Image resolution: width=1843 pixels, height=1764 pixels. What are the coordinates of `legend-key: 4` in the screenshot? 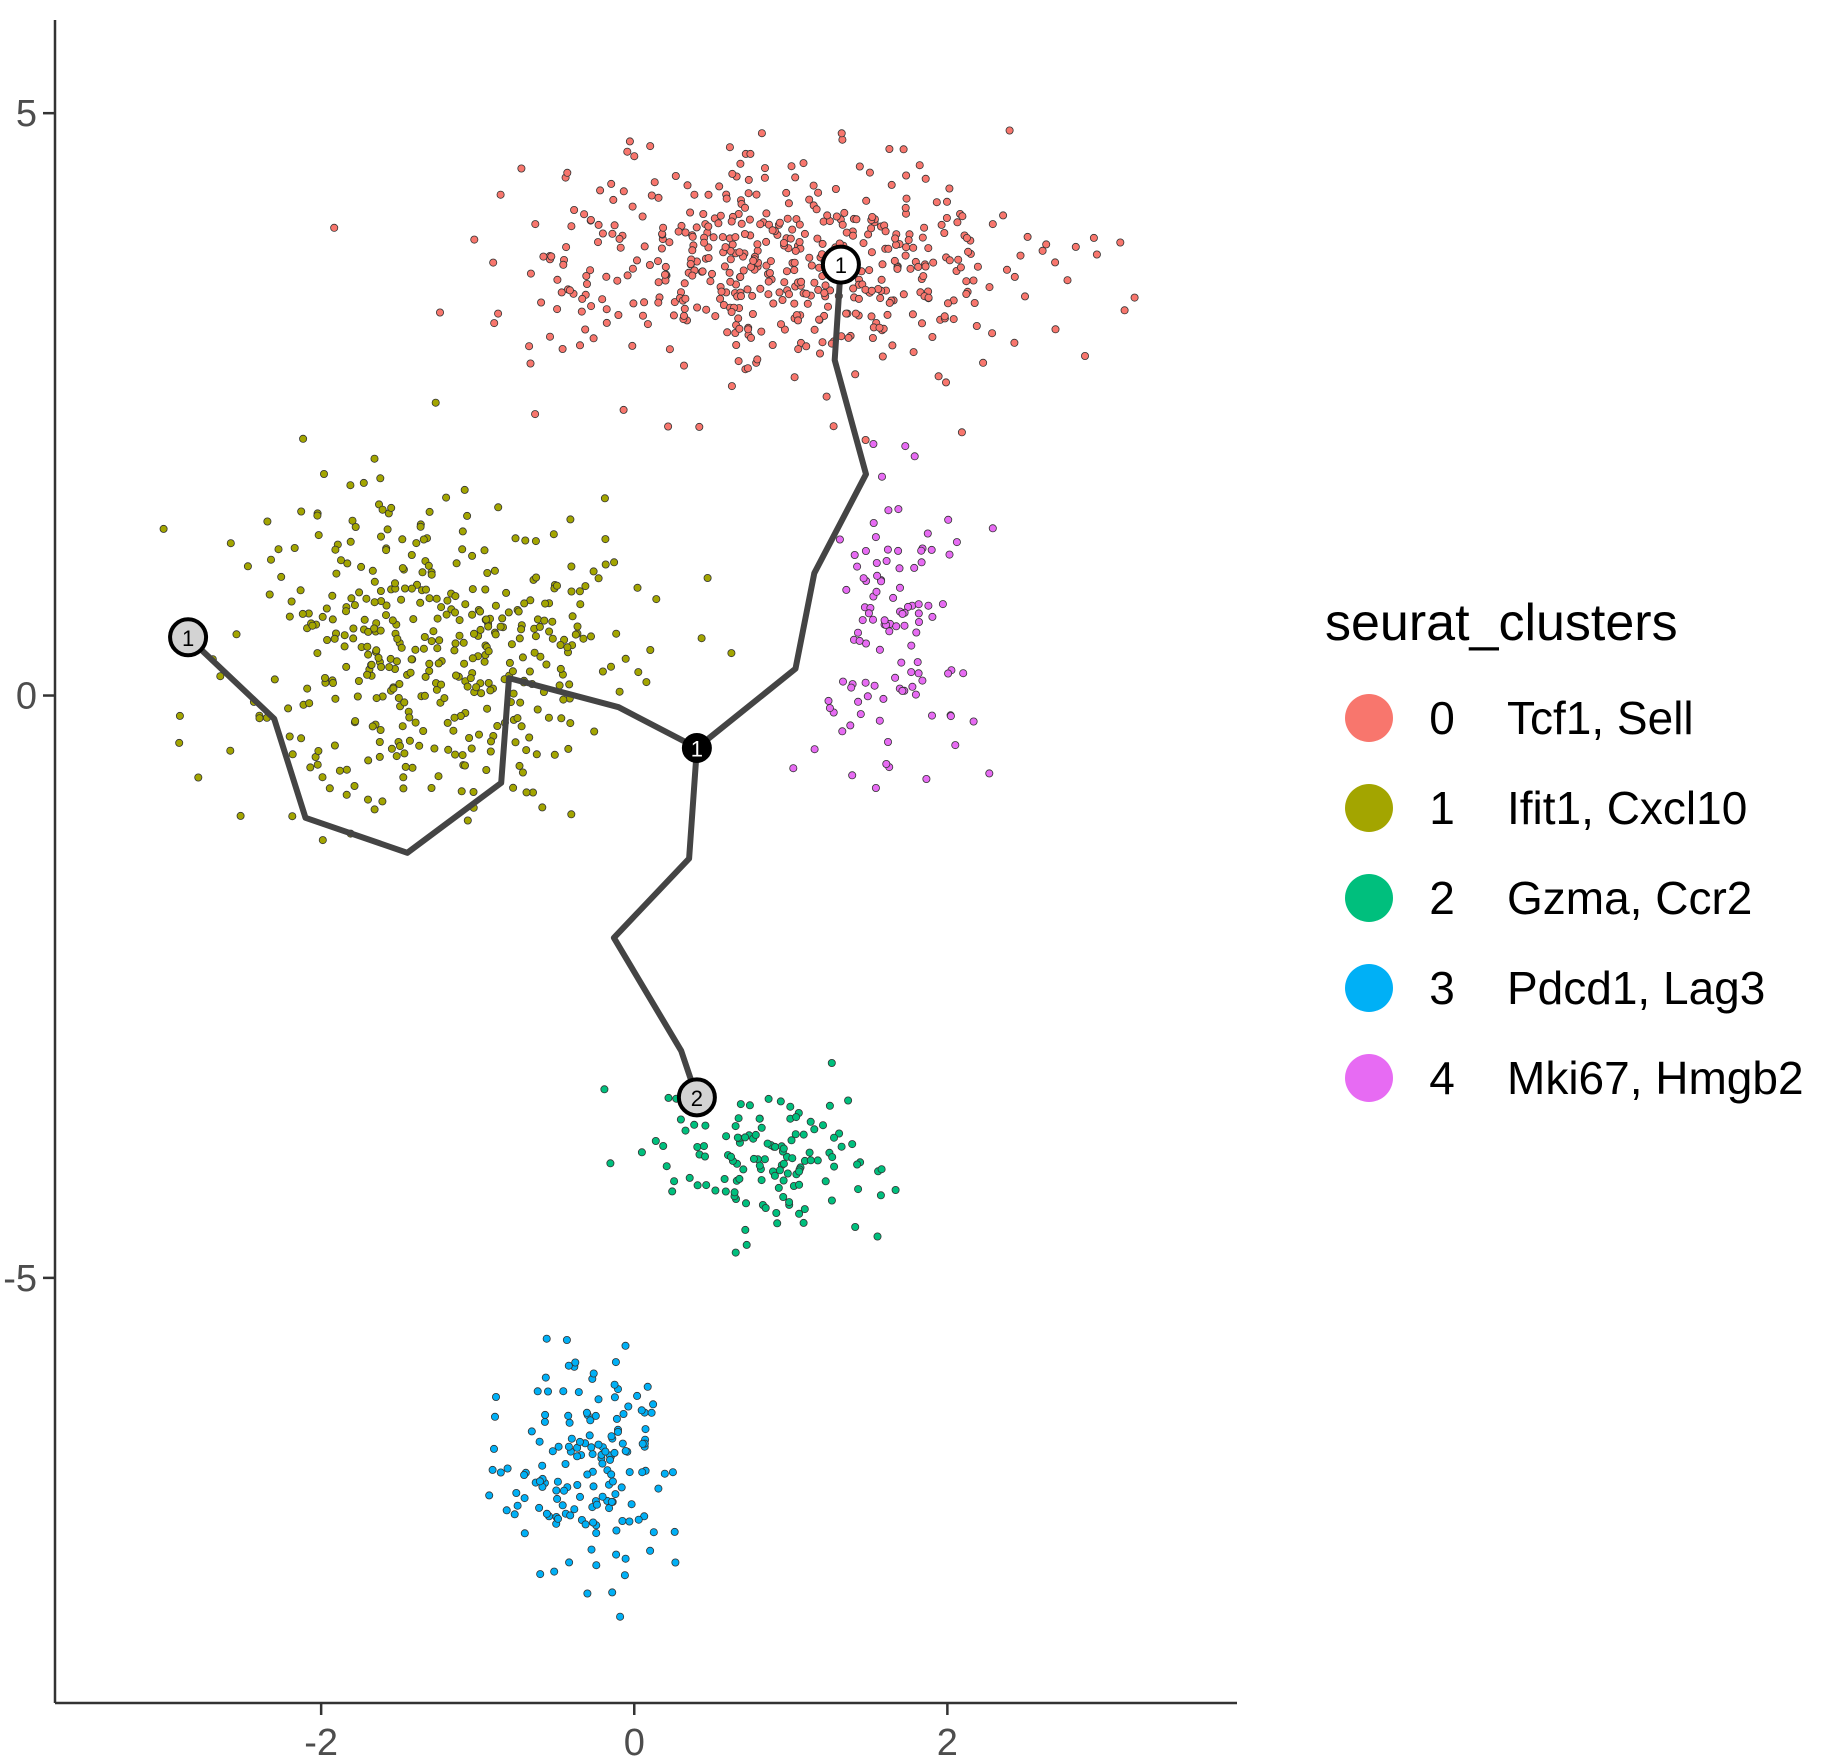 It's located at (1442, 1078).